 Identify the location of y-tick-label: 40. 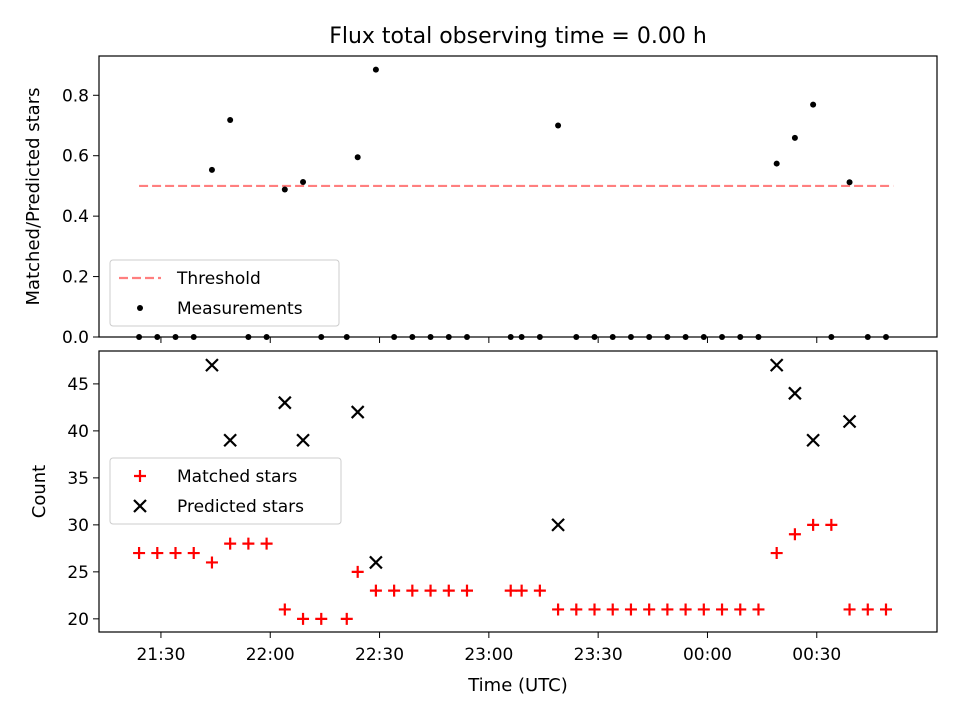
(78, 432).